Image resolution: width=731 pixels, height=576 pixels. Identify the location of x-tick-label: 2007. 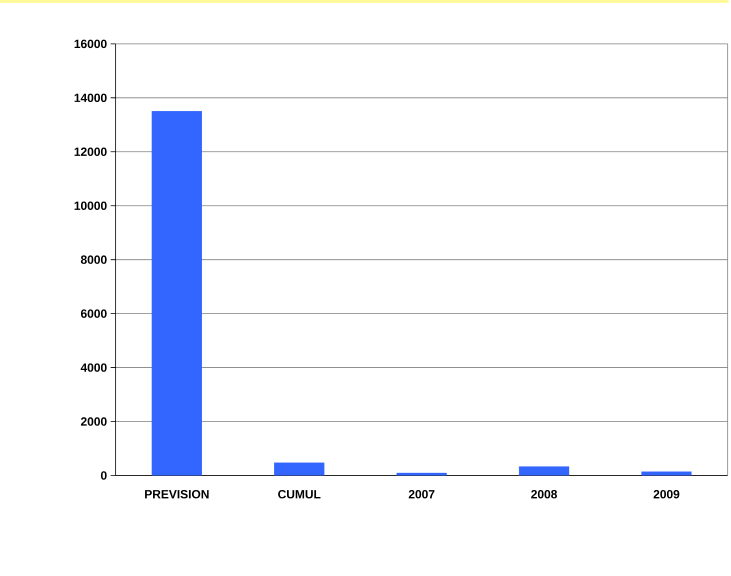
(421, 494).